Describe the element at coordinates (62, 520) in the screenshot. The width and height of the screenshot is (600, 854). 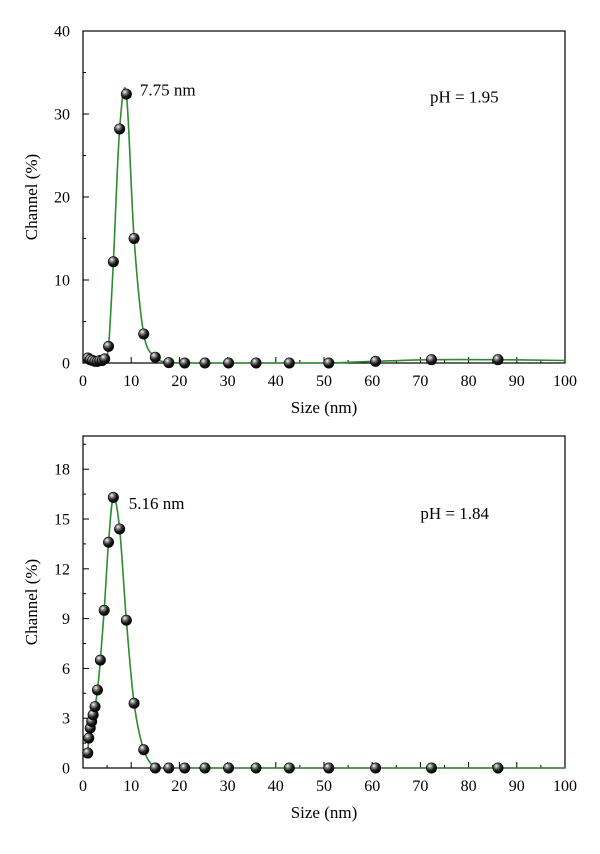
I see `y-tick-label: 15` at that location.